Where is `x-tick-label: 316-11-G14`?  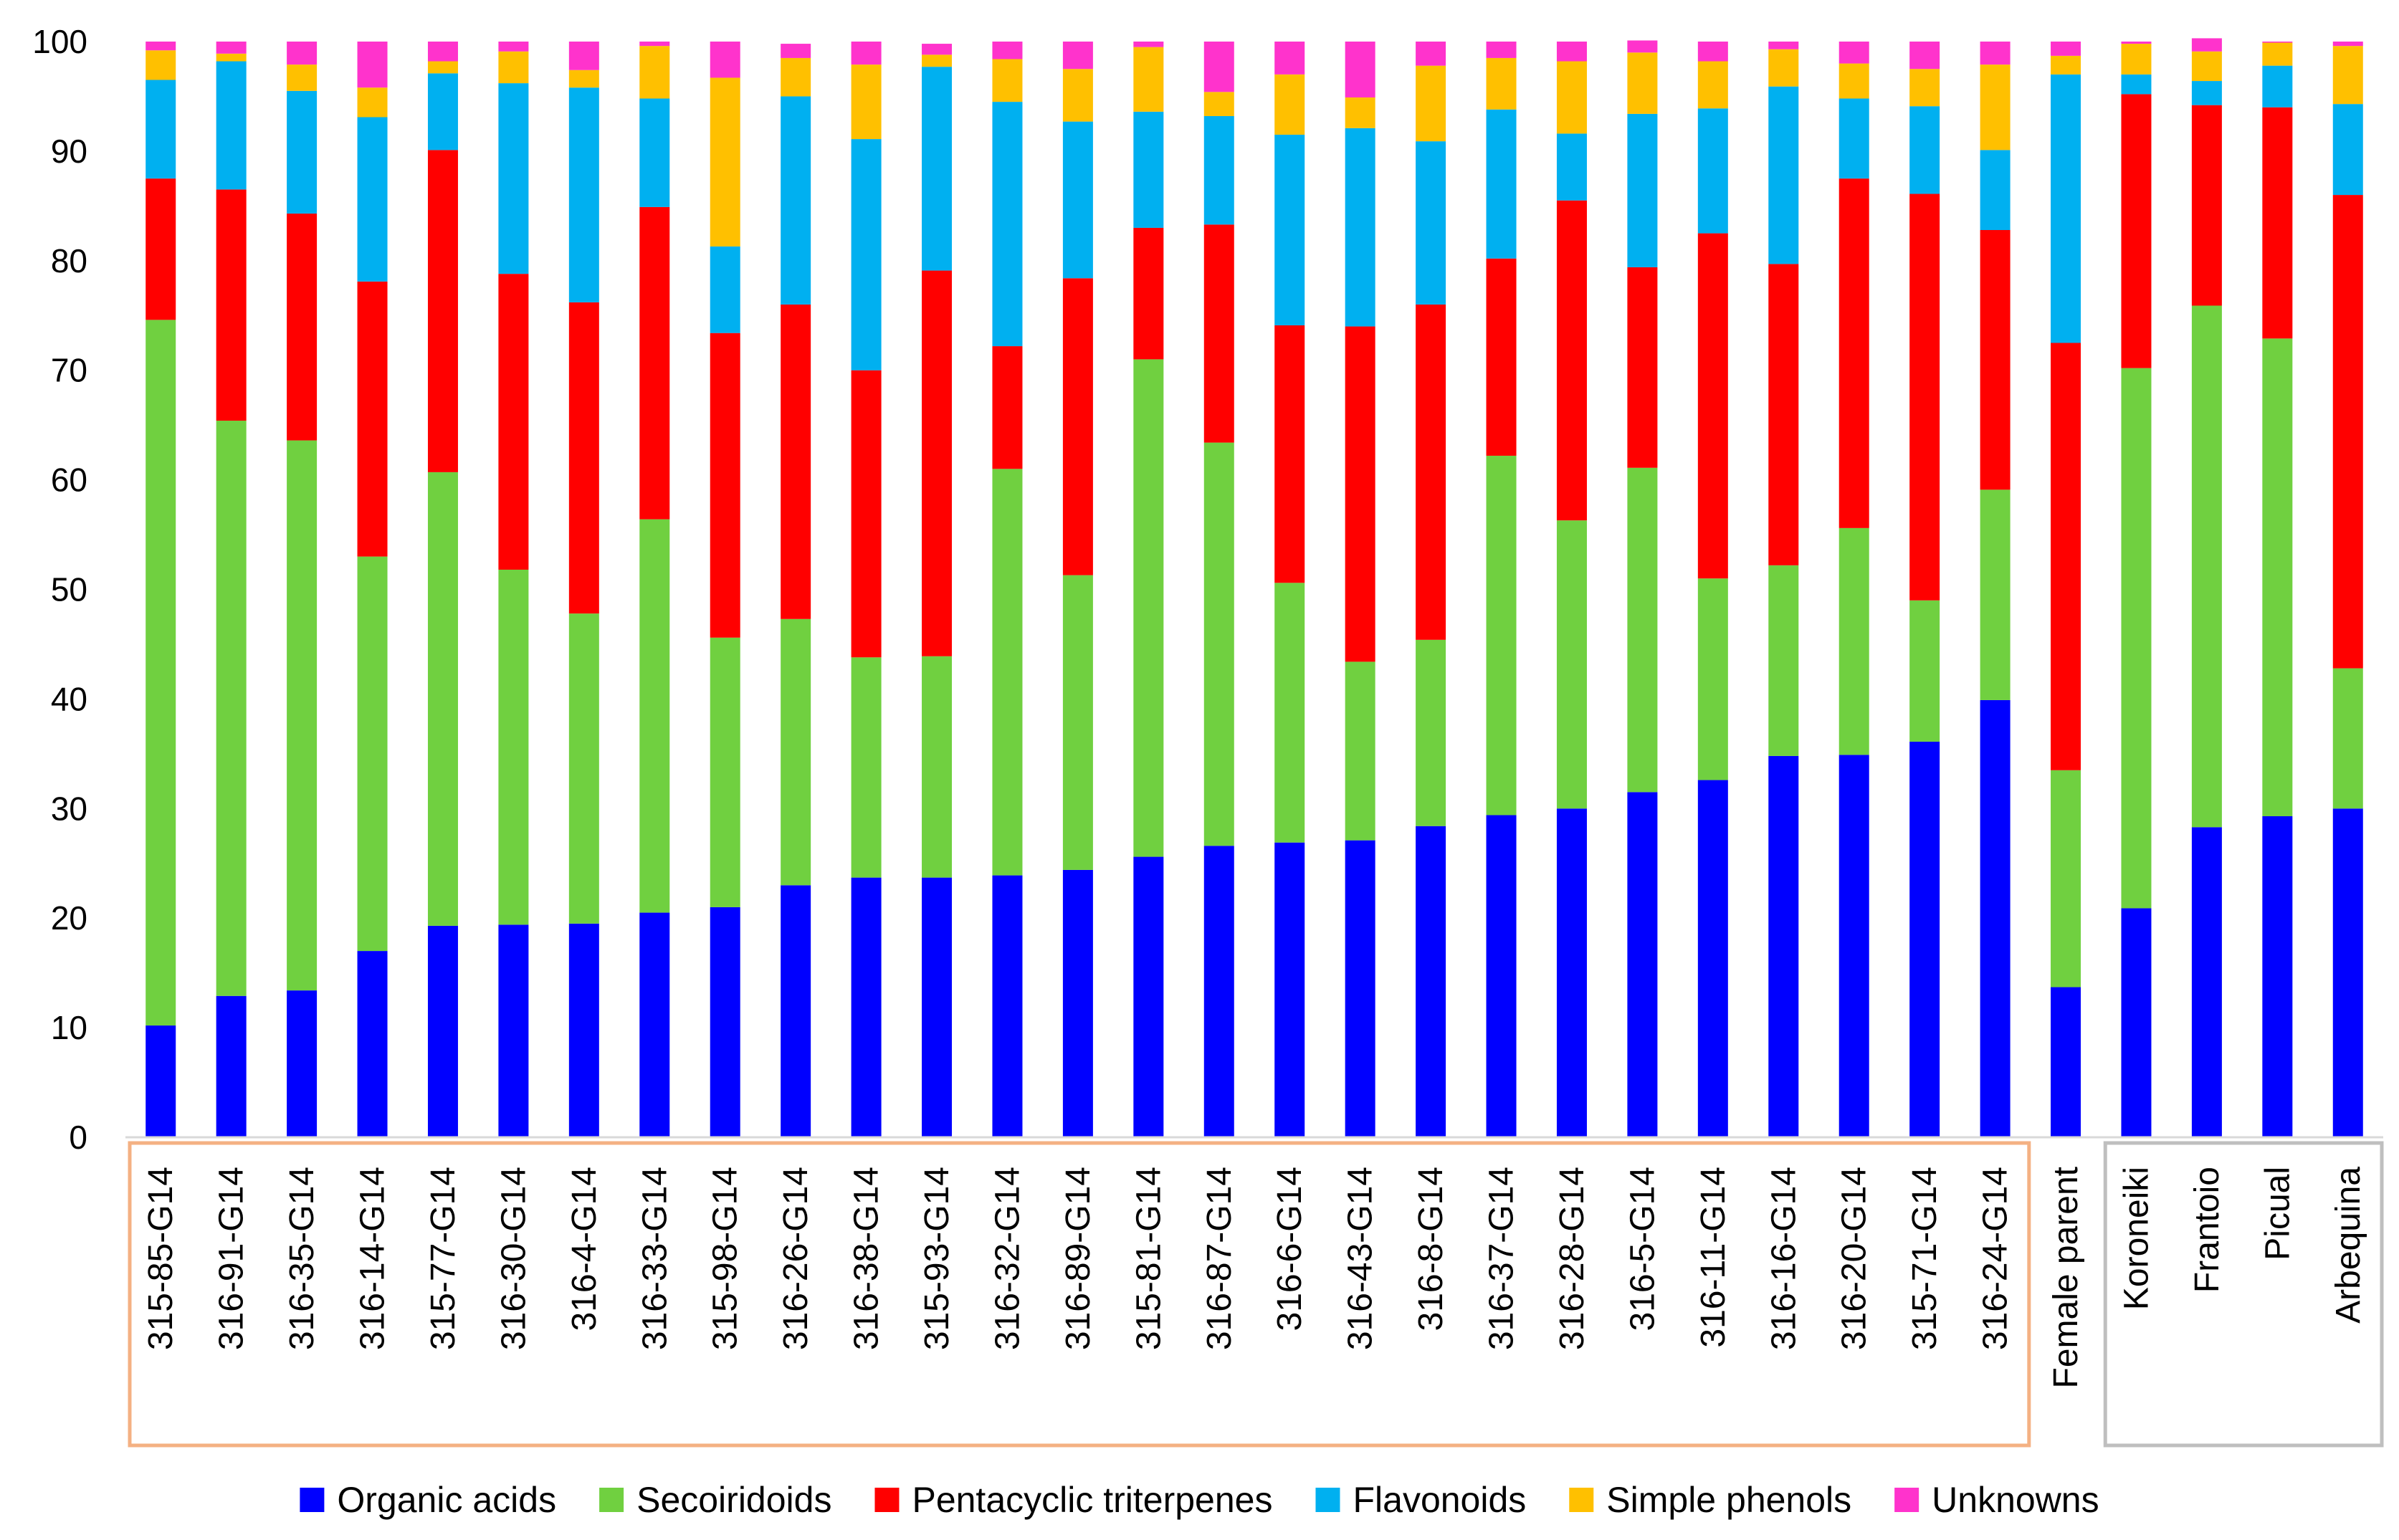
x-tick-label: 316-11-G14 is located at coordinates (1713, 1257).